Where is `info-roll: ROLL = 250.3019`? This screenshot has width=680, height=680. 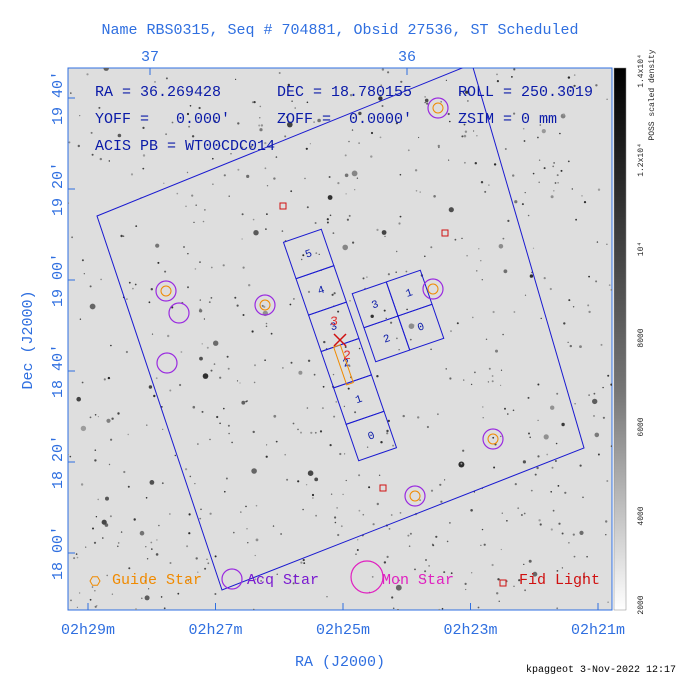 info-roll: ROLL = 250.3019 is located at coordinates (525, 92).